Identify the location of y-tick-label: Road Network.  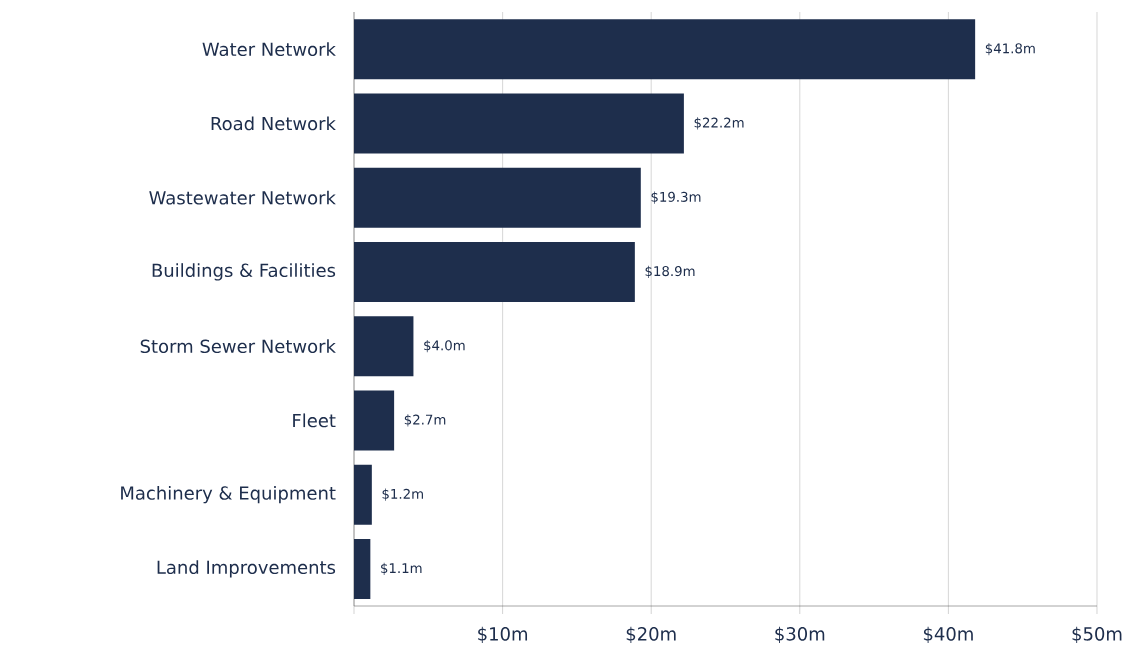
(273, 123).